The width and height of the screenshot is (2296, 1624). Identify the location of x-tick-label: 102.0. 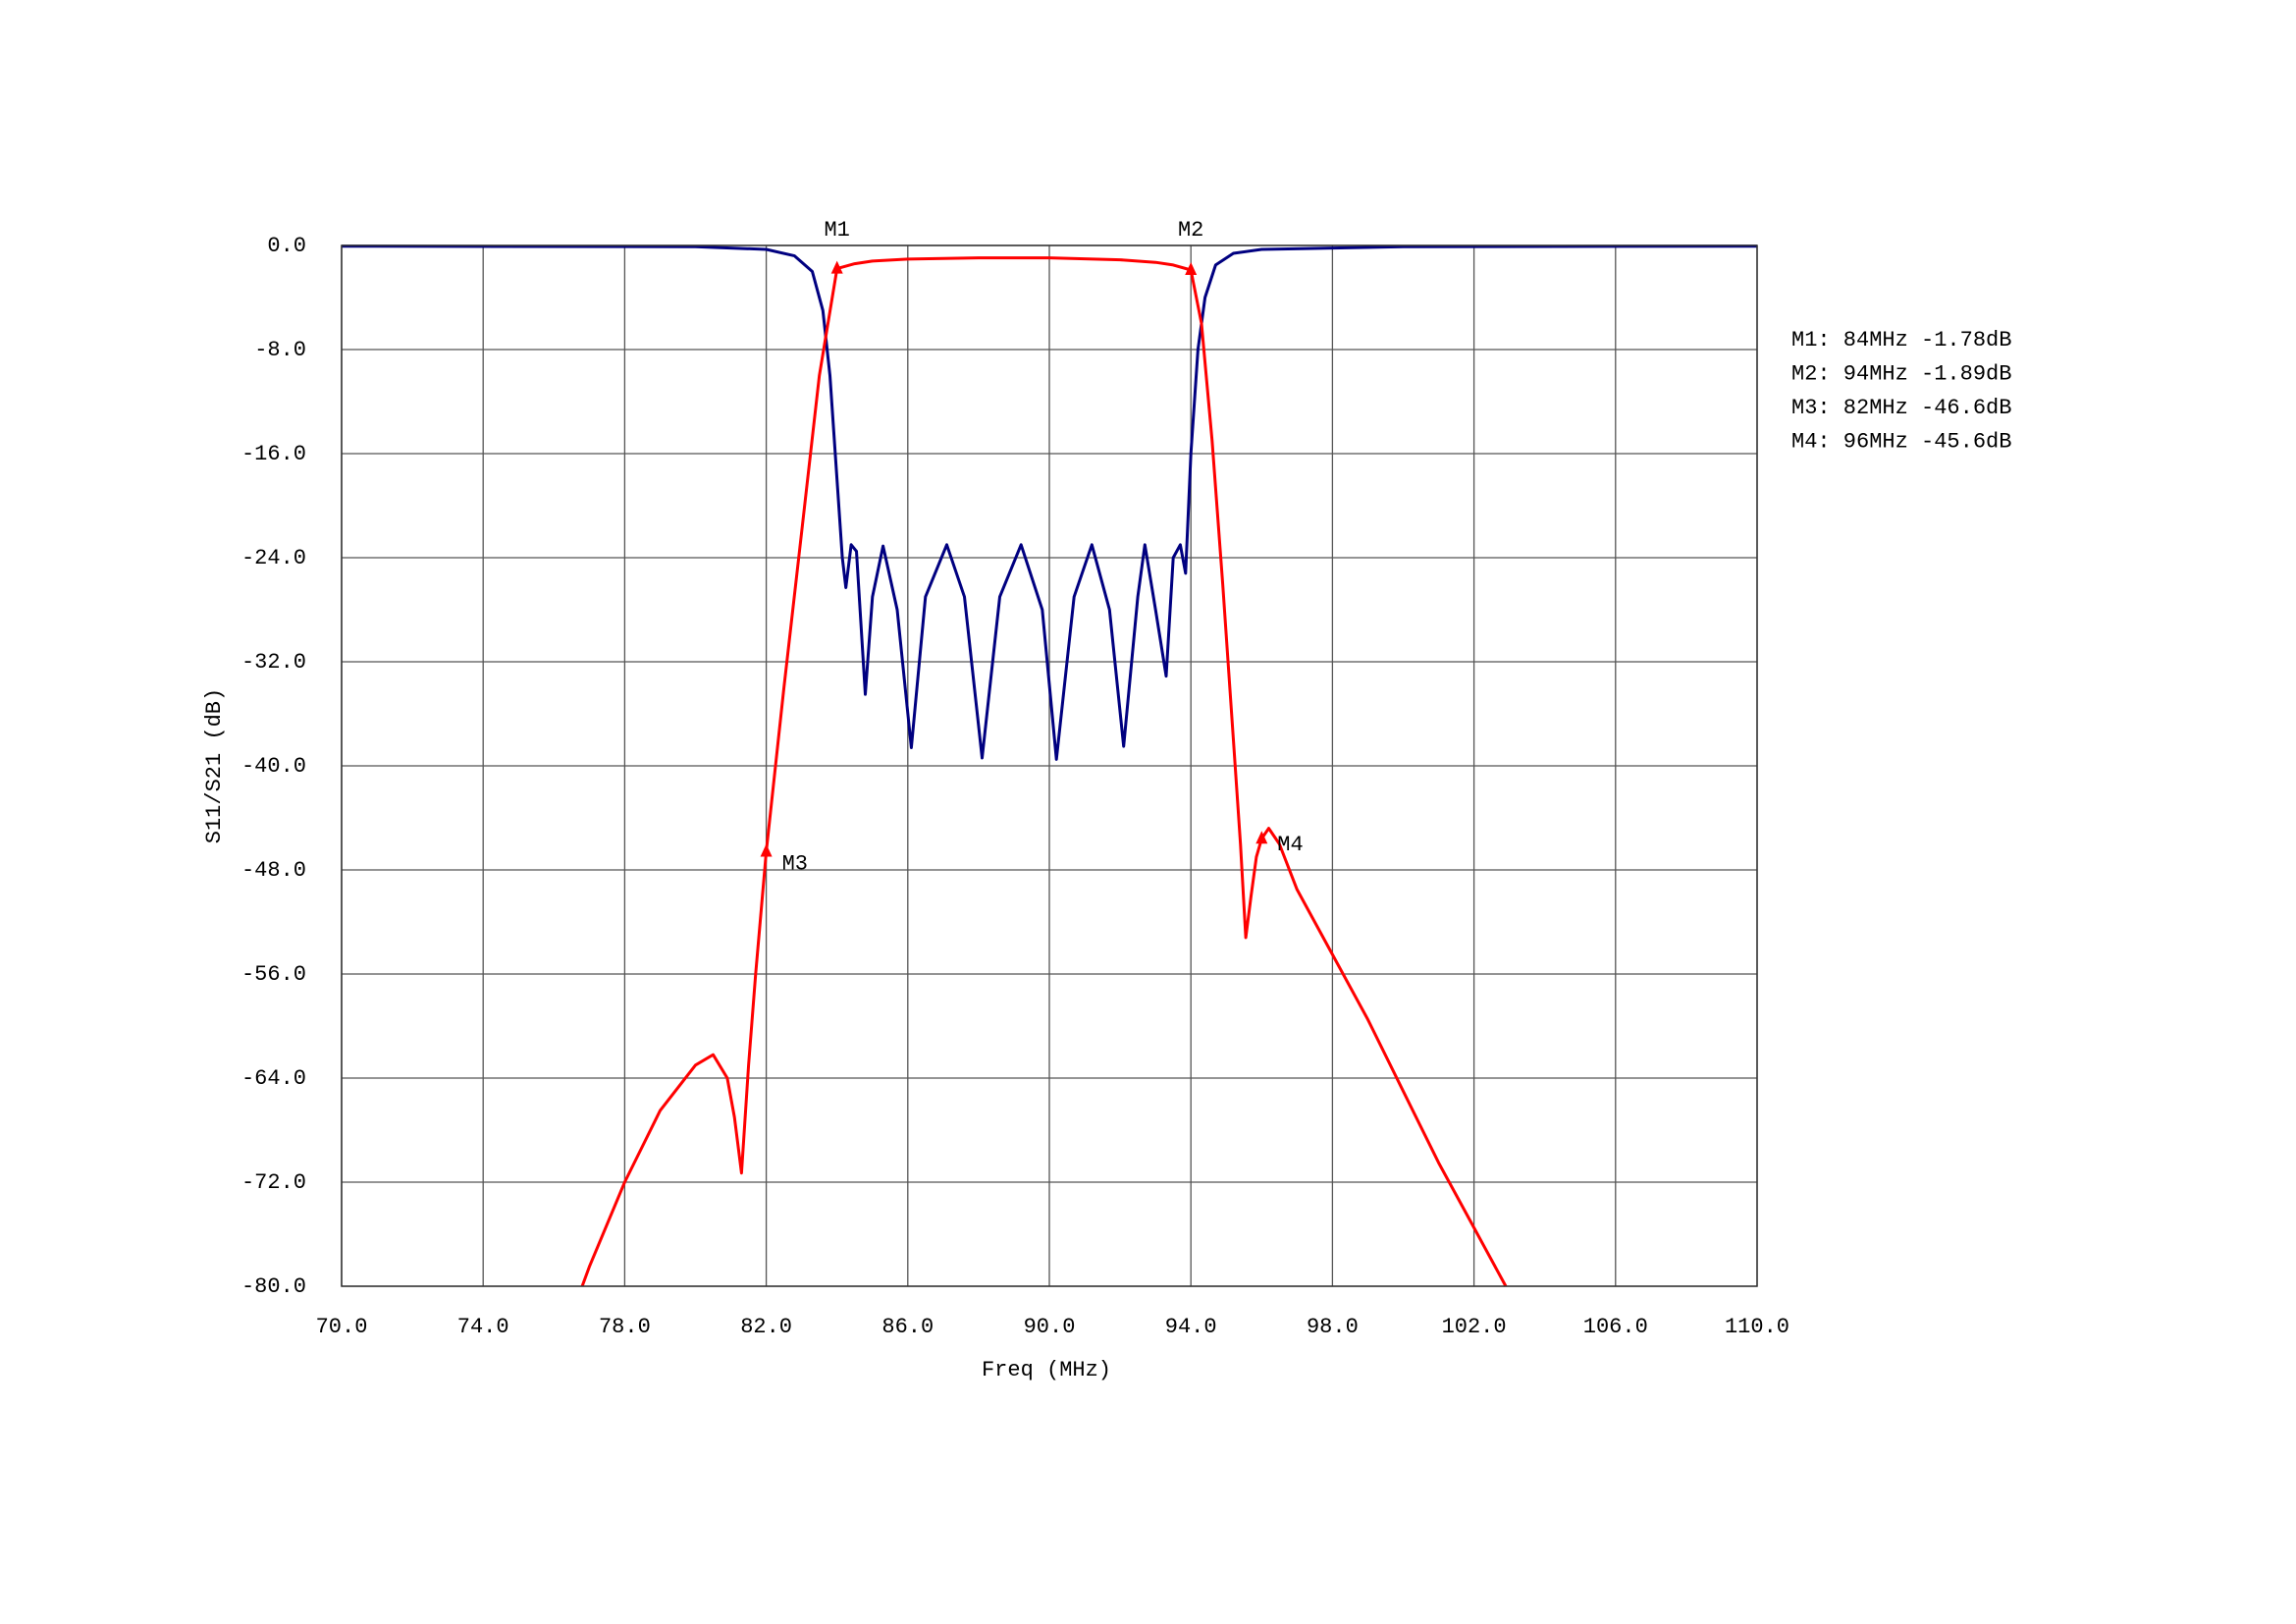
(1474, 1327).